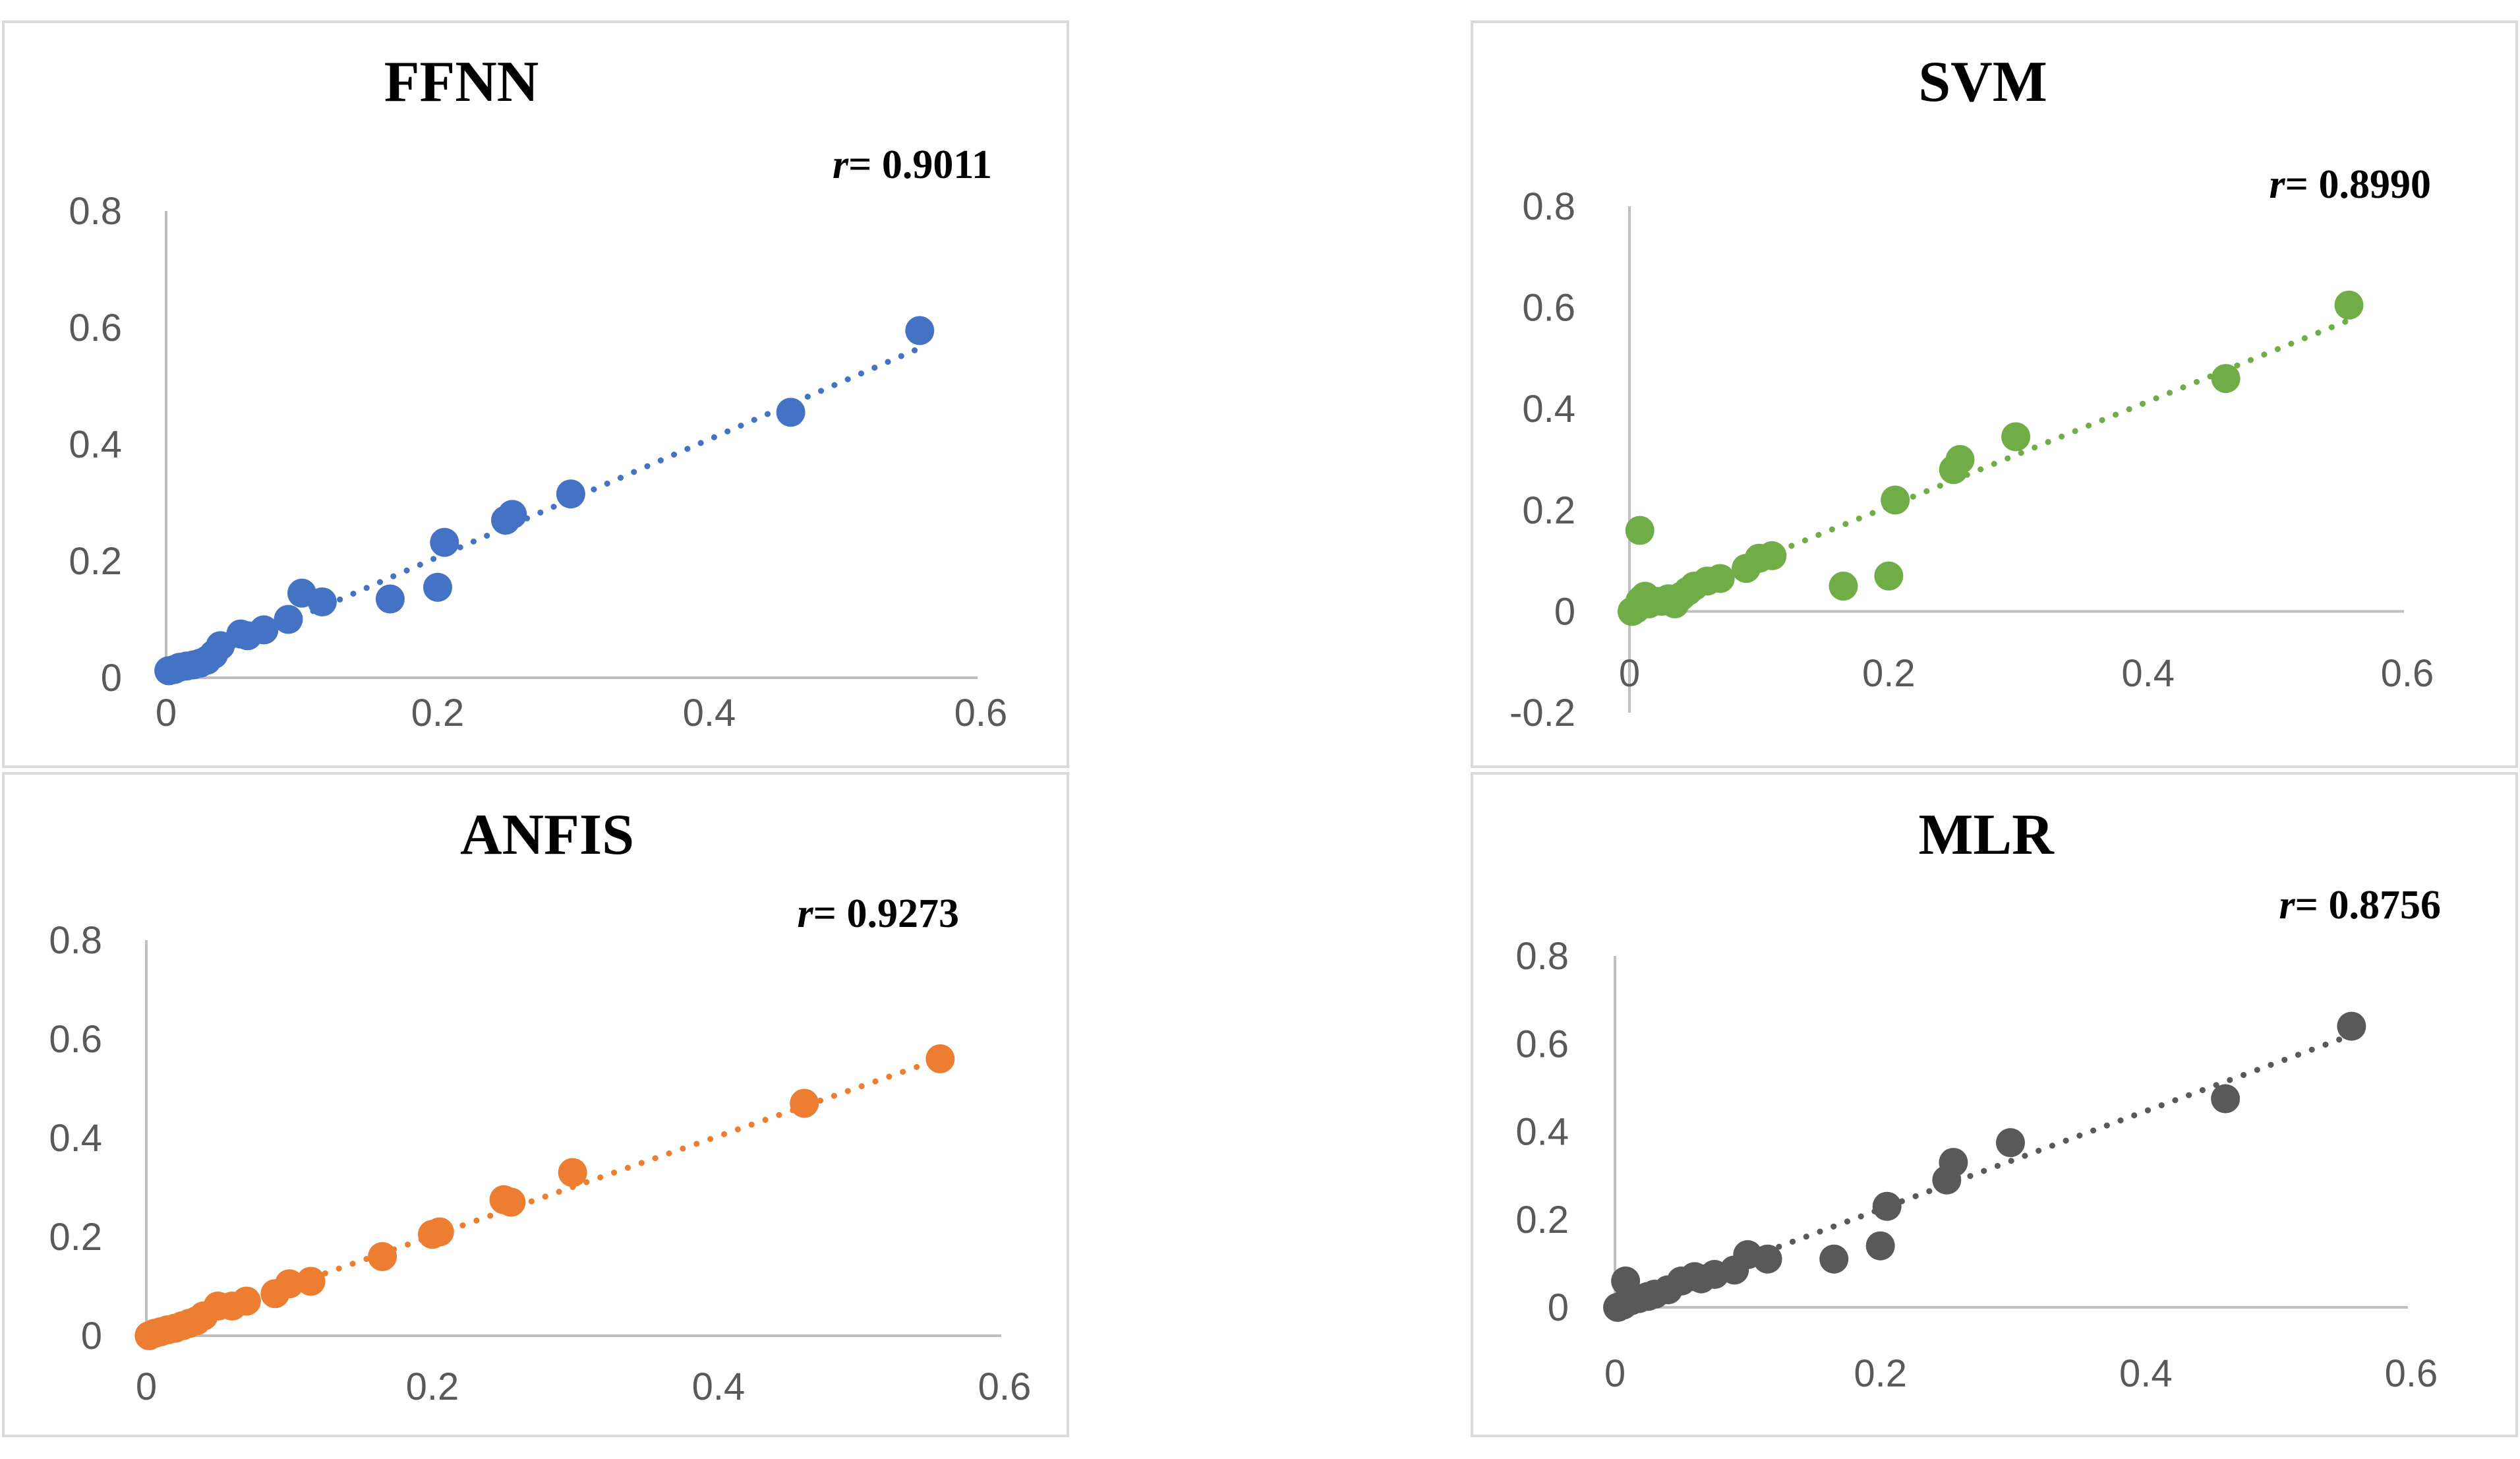 Image resolution: width=2520 pixels, height=1459 pixels. I want to click on r-value: = 0.8990, so click(2358, 184).